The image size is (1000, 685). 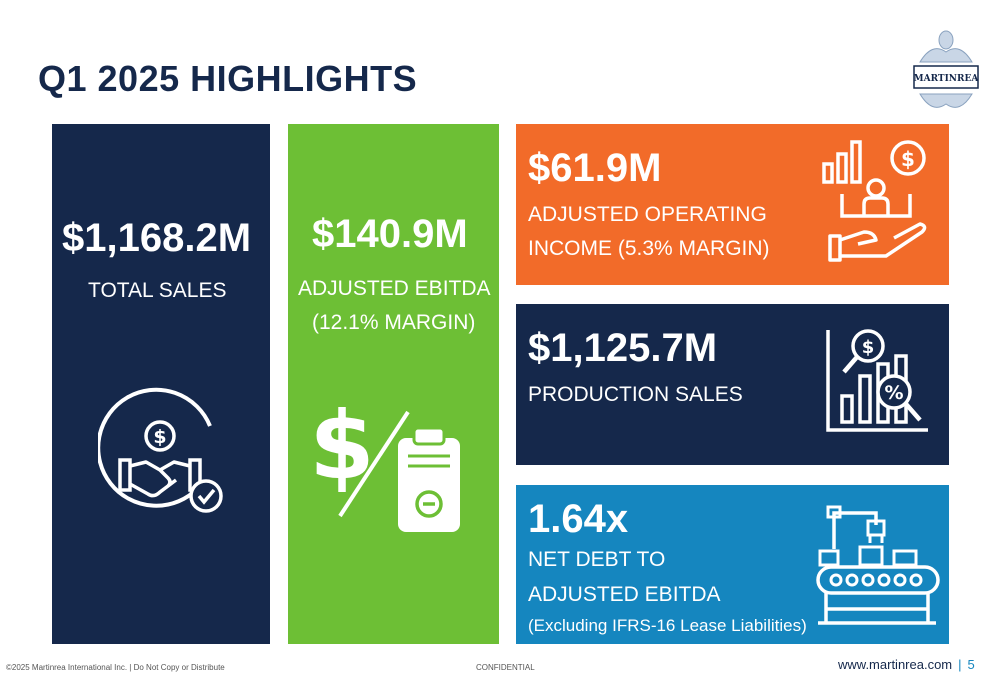 What do you see at coordinates (390, 234) in the screenshot?
I see `ebitda-value: $140.9M` at bounding box center [390, 234].